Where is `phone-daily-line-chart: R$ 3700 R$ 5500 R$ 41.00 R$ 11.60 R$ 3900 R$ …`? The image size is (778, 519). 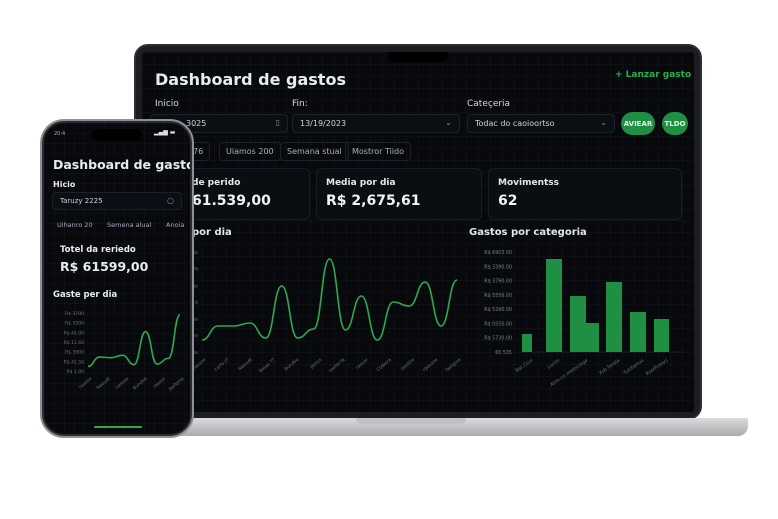 phone-daily-line-chart: R$ 3700 R$ 5500 R$ 41.00 R$ 11.60 R$ 3900 R$ … is located at coordinates (125, 352).